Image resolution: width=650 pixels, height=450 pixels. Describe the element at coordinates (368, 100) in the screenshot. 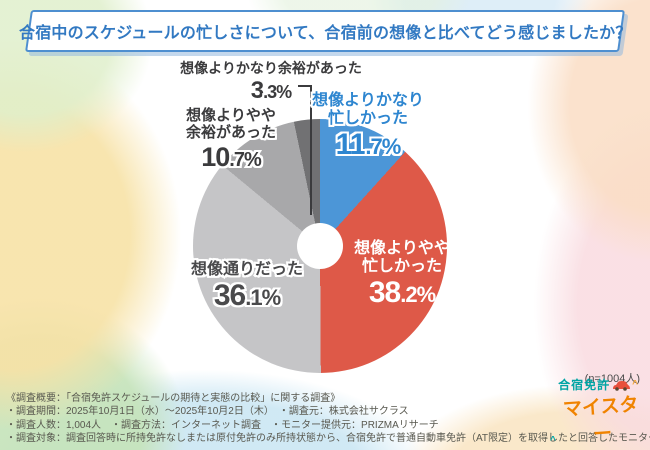

I see `segment-label-text: 想像よりかなり` at that location.